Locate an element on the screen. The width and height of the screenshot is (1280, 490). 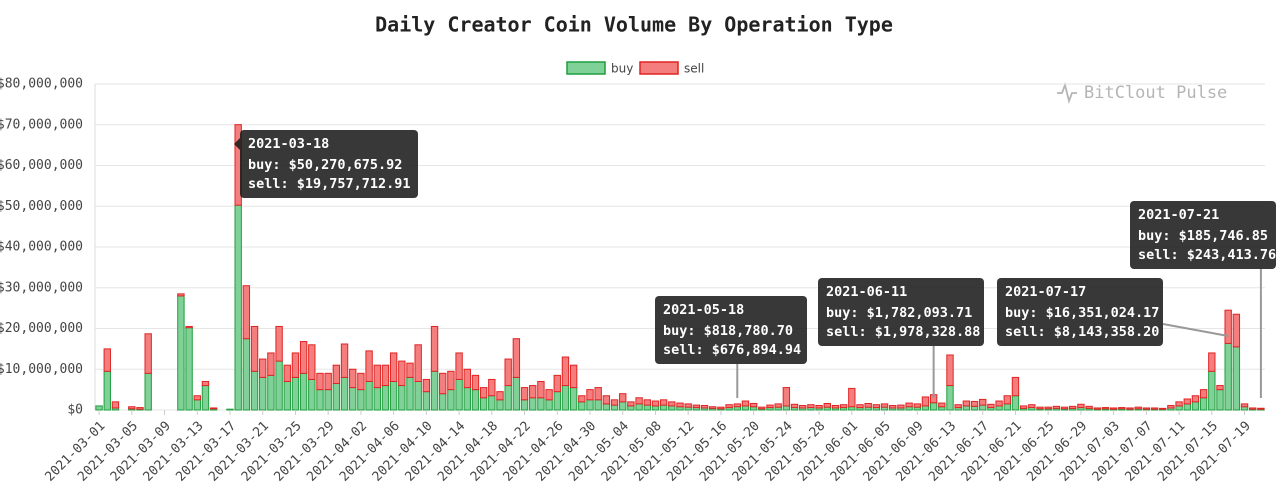
y-tick-label: $80,000,000 is located at coordinates (41, 84).